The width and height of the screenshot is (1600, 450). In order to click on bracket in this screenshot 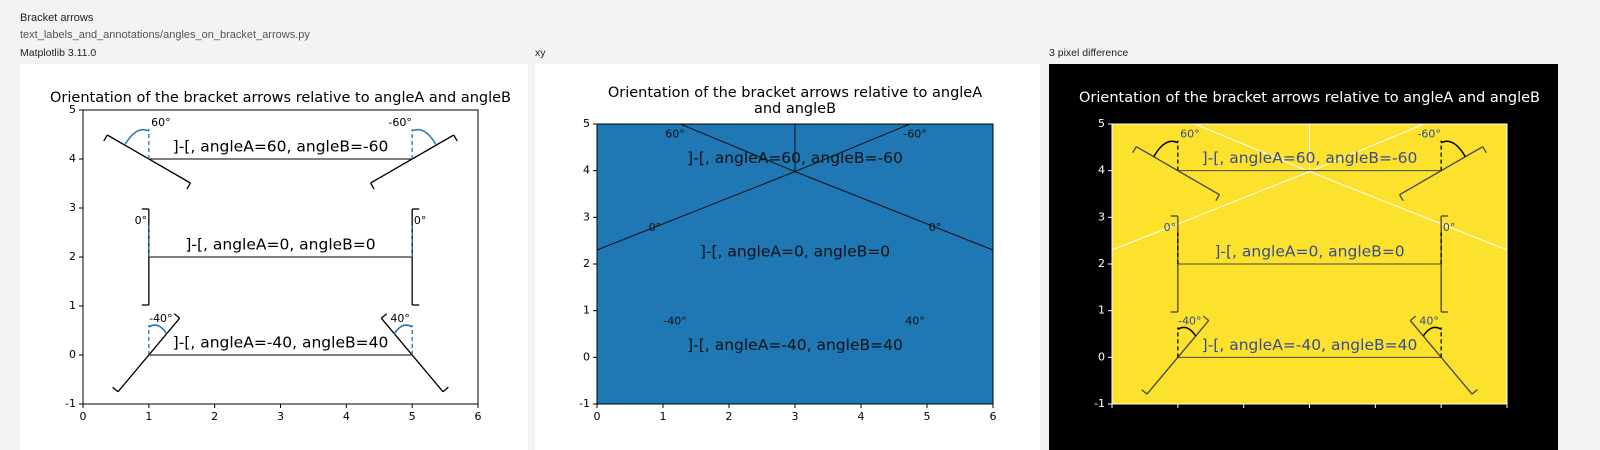, I will do `click(1441, 171)`.